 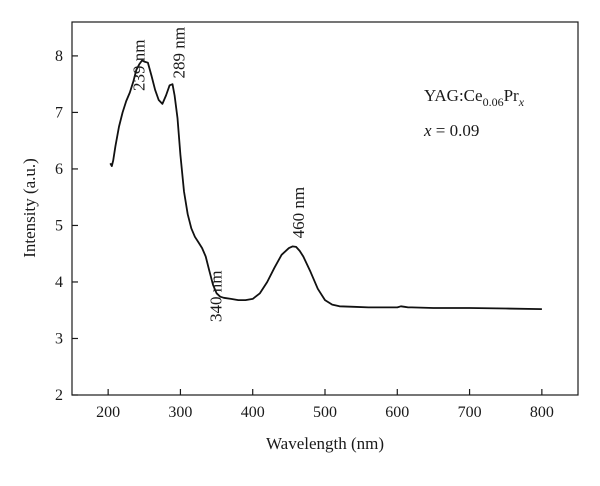 I want to click on legend-sample-ce-sub: 0.06, so click(x=493, y=102).